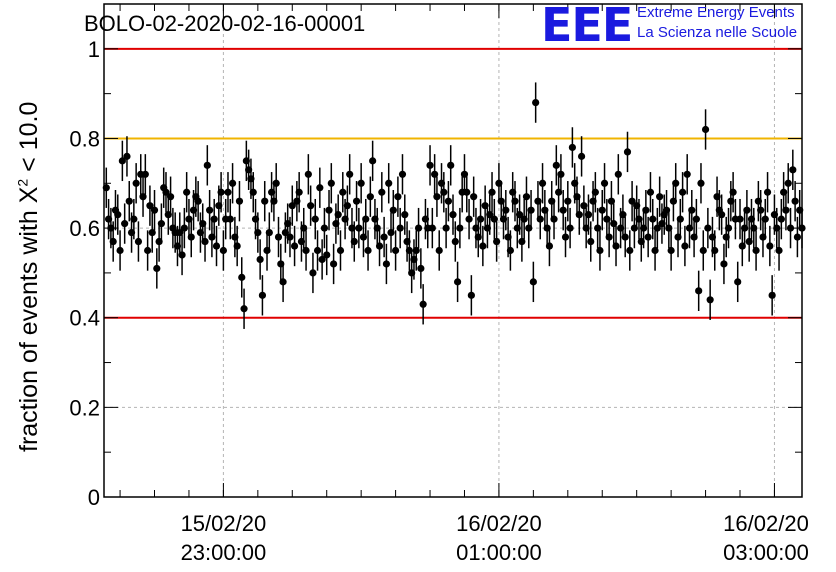 The image size is (836, 572). I want to click on x-tick-time: 23:00:00, so click(223, 552).